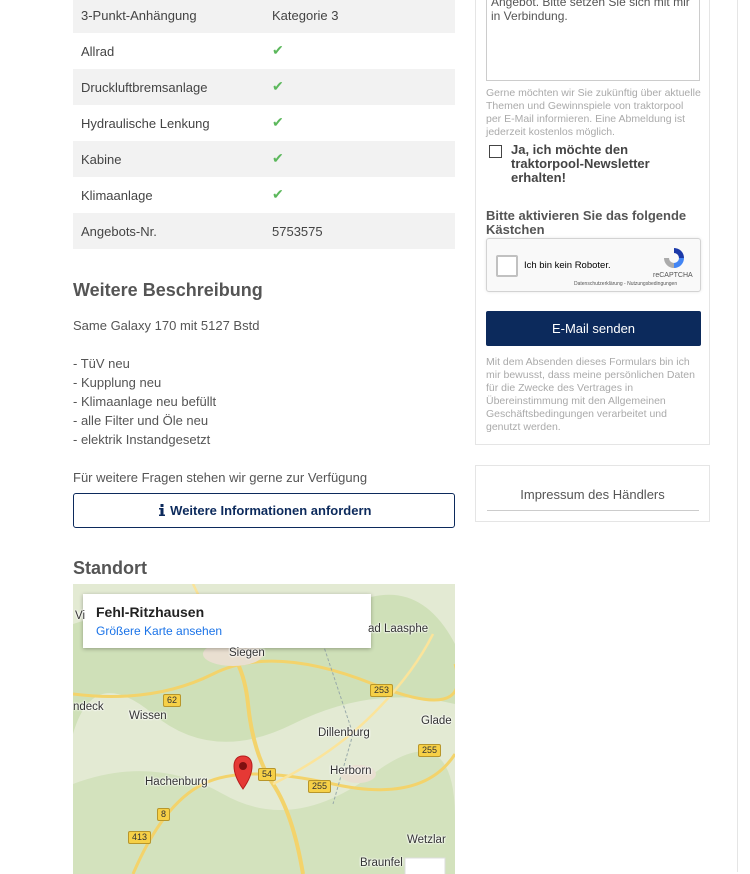 The height and width of the screenshot is (874, 750). What do you see at coordinates (141, 420) in the screenshot?
I see `description-item: - alle Filter und Öle neu` at bounding box center [141, 420].